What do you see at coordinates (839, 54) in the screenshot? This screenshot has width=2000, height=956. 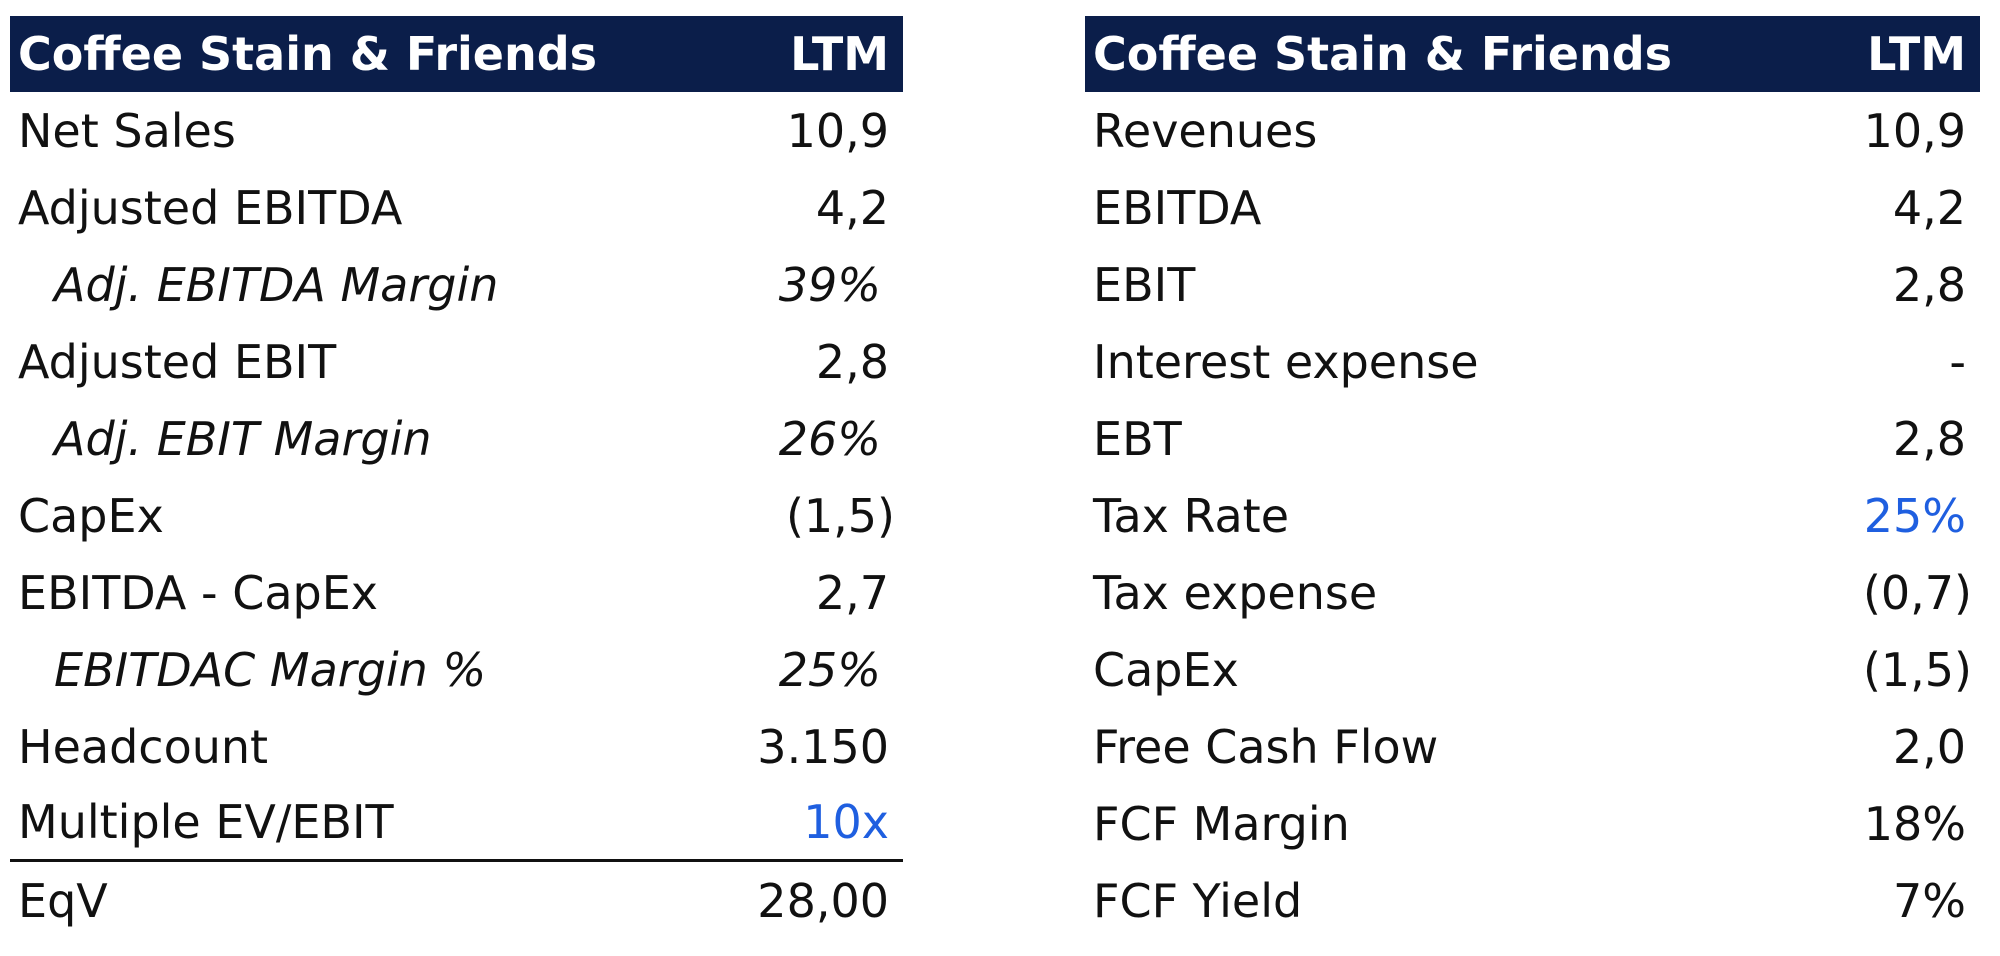 I see `left-header-period: LTM` at bounding box center [839, 54].